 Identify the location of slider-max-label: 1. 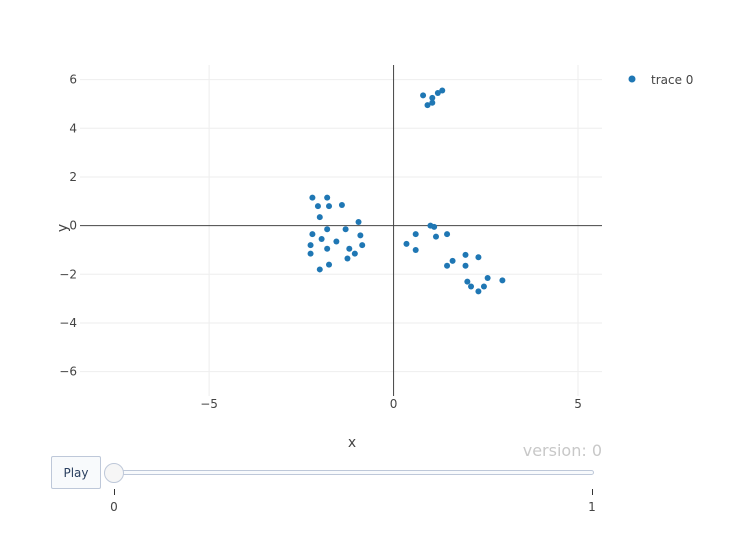
(592, 507).